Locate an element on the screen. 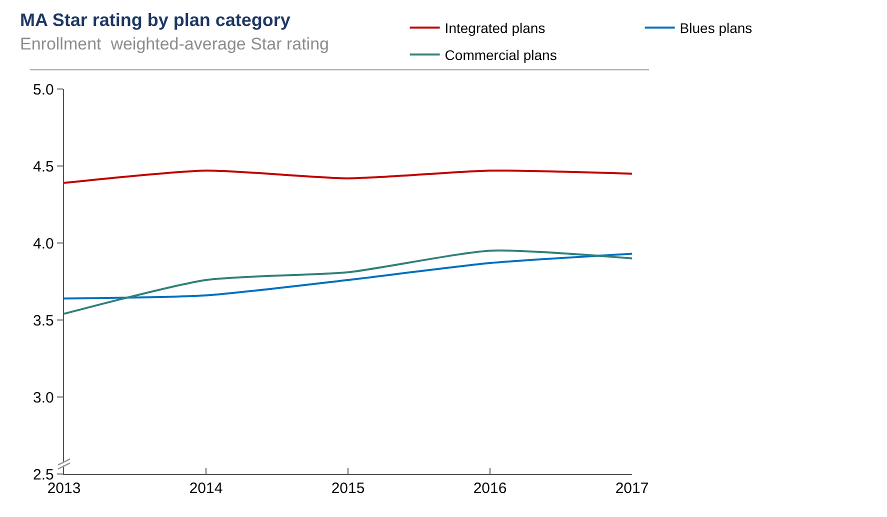  x-tick-label: 2017 is located at coordinates (632, 489).